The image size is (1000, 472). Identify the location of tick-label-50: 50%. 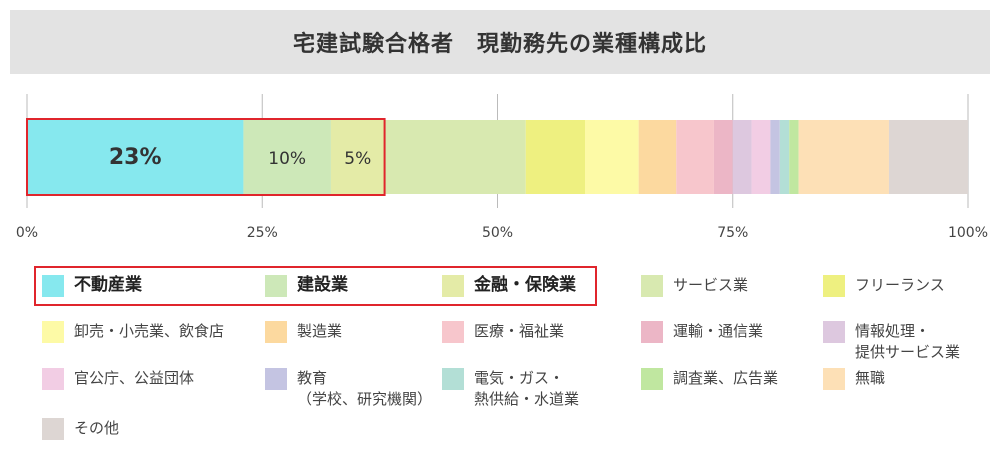
(497, 233).